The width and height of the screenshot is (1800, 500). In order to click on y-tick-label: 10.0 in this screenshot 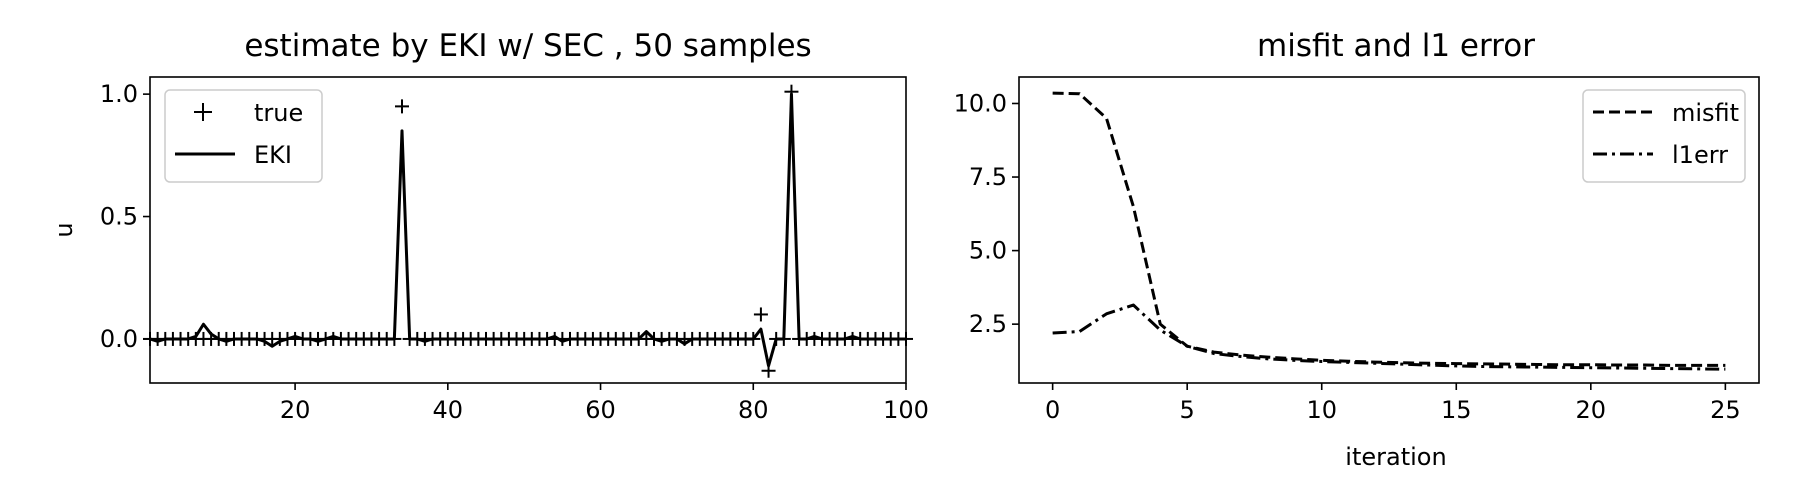, I will do `click(980, 103)`.